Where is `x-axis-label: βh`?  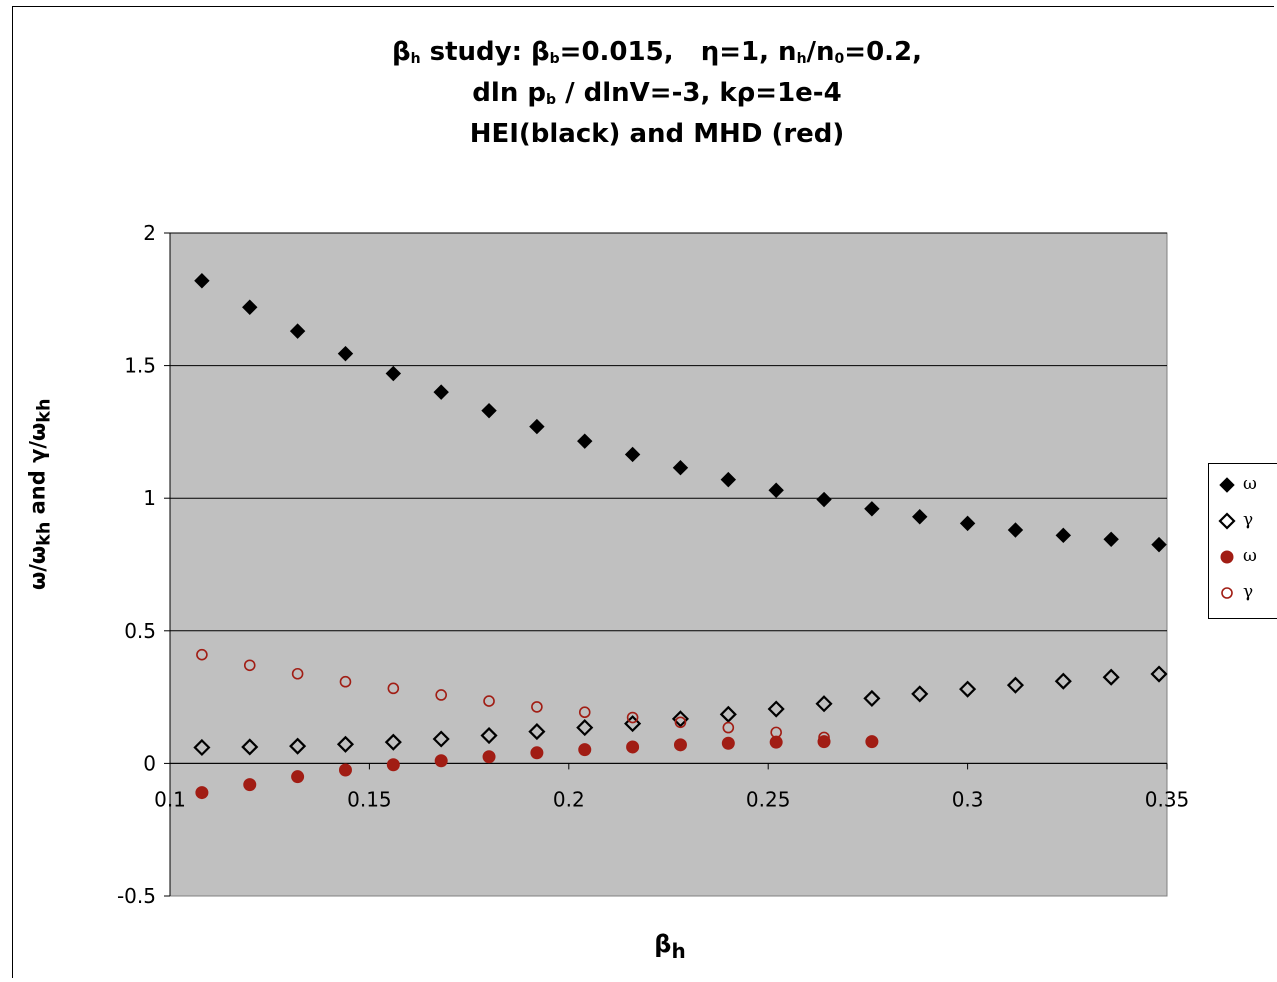 x-axis-label: βh is located at coordinates (670, 946).